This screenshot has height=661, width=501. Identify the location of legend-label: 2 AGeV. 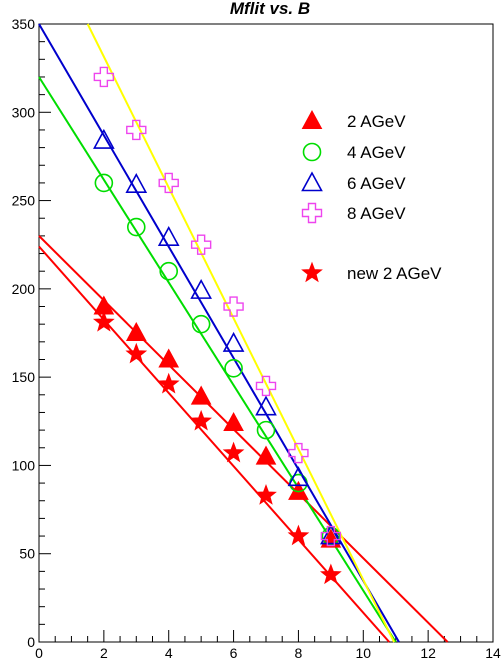
(376, 121).